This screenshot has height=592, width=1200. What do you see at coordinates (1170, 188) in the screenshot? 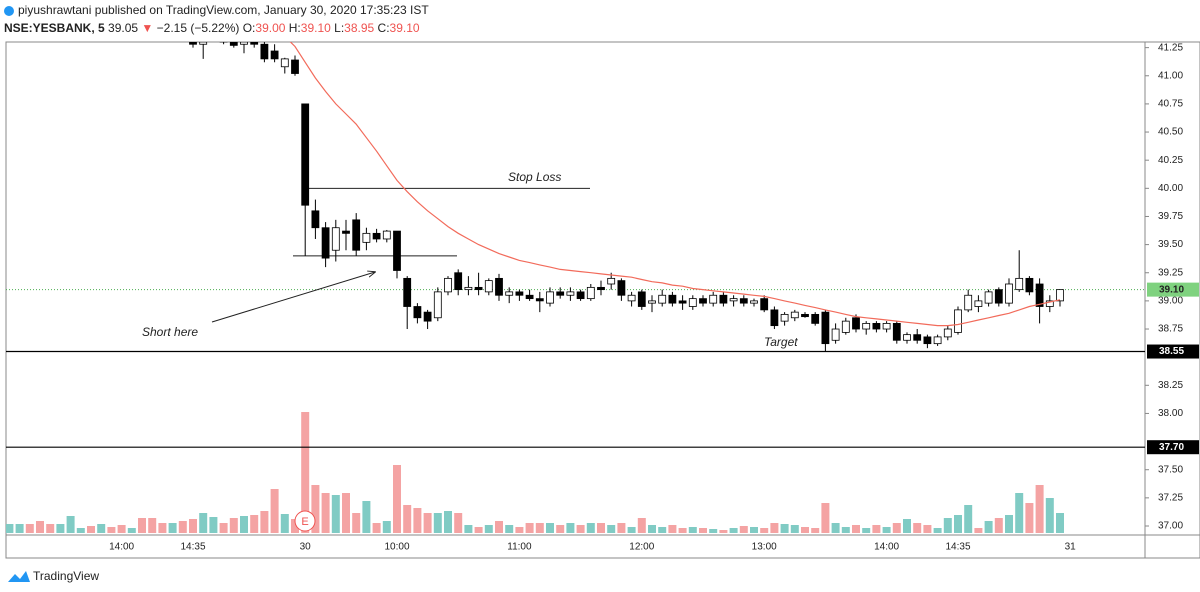
I see `y-tick-label: 40.00` at bounding box center [1170, 188].